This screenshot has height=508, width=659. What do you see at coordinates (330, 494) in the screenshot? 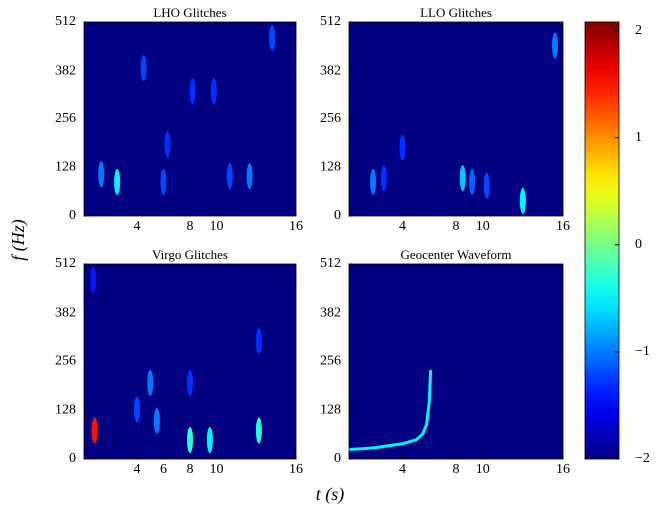
I see `x-axis-label: t (s)` at bounding box center [330, 494].